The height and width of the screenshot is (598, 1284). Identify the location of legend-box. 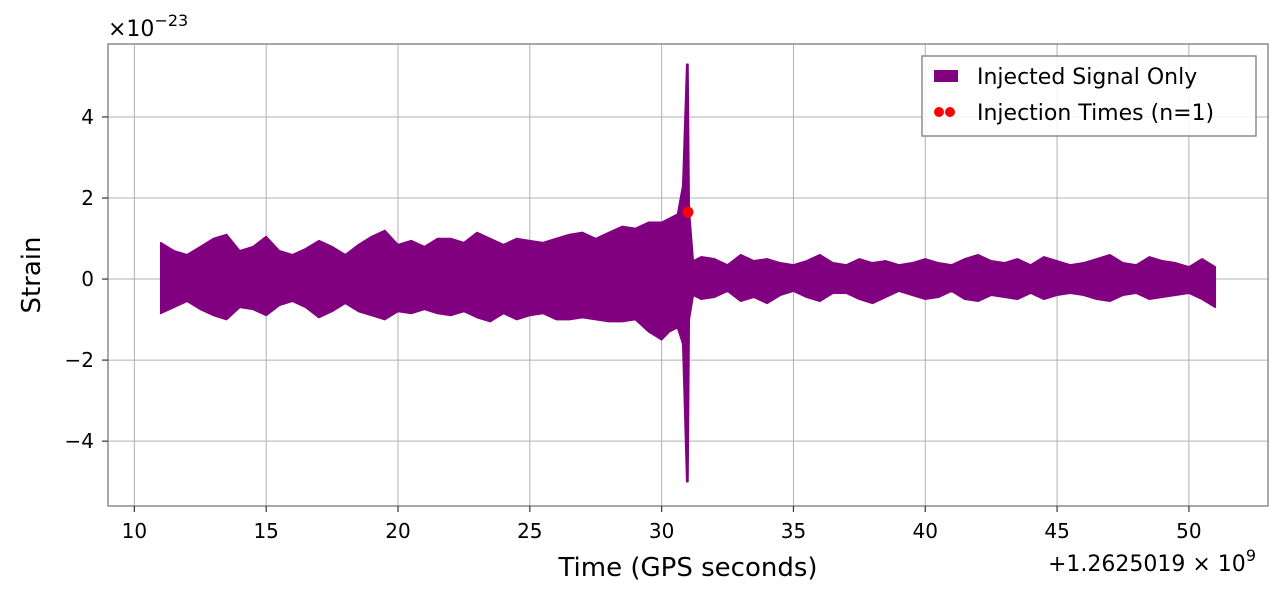
(1089, 96).